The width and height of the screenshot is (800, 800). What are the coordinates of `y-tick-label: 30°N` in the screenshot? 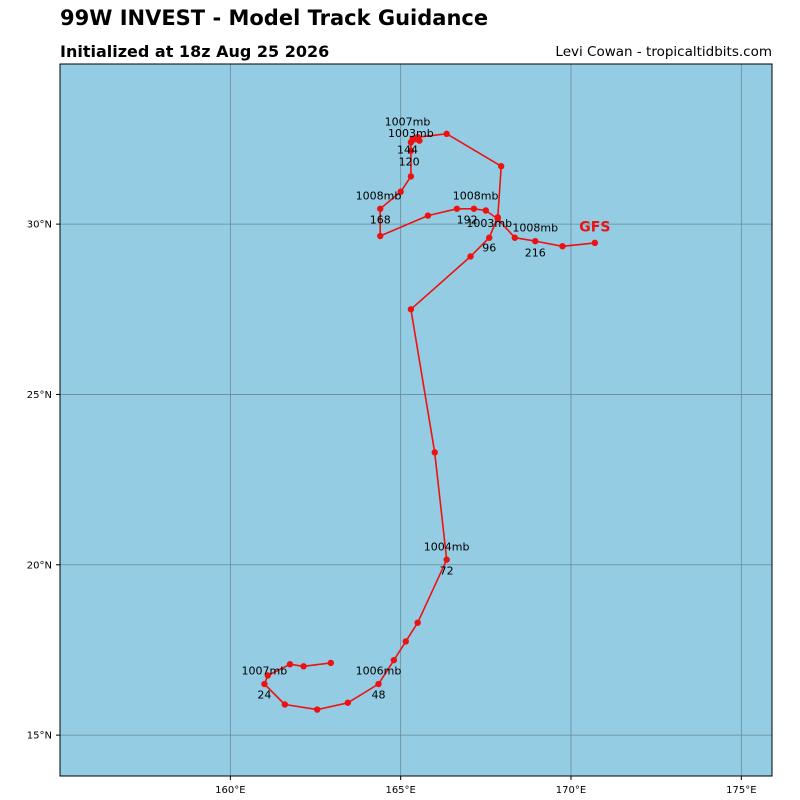 It's located at (39, 225).